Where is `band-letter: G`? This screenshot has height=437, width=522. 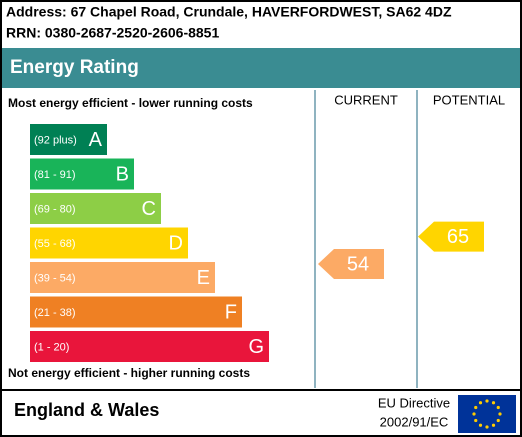 band-letter: G is located at coordinates (256, 347).